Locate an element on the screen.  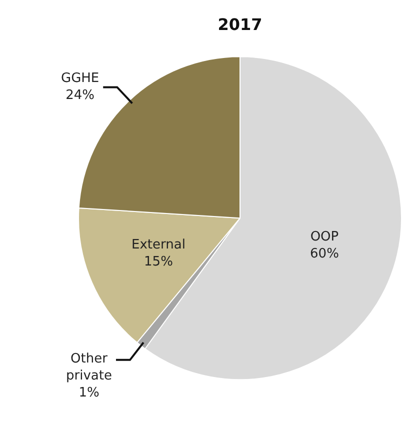
data-label: 1% is located at coordinates (89, 392).